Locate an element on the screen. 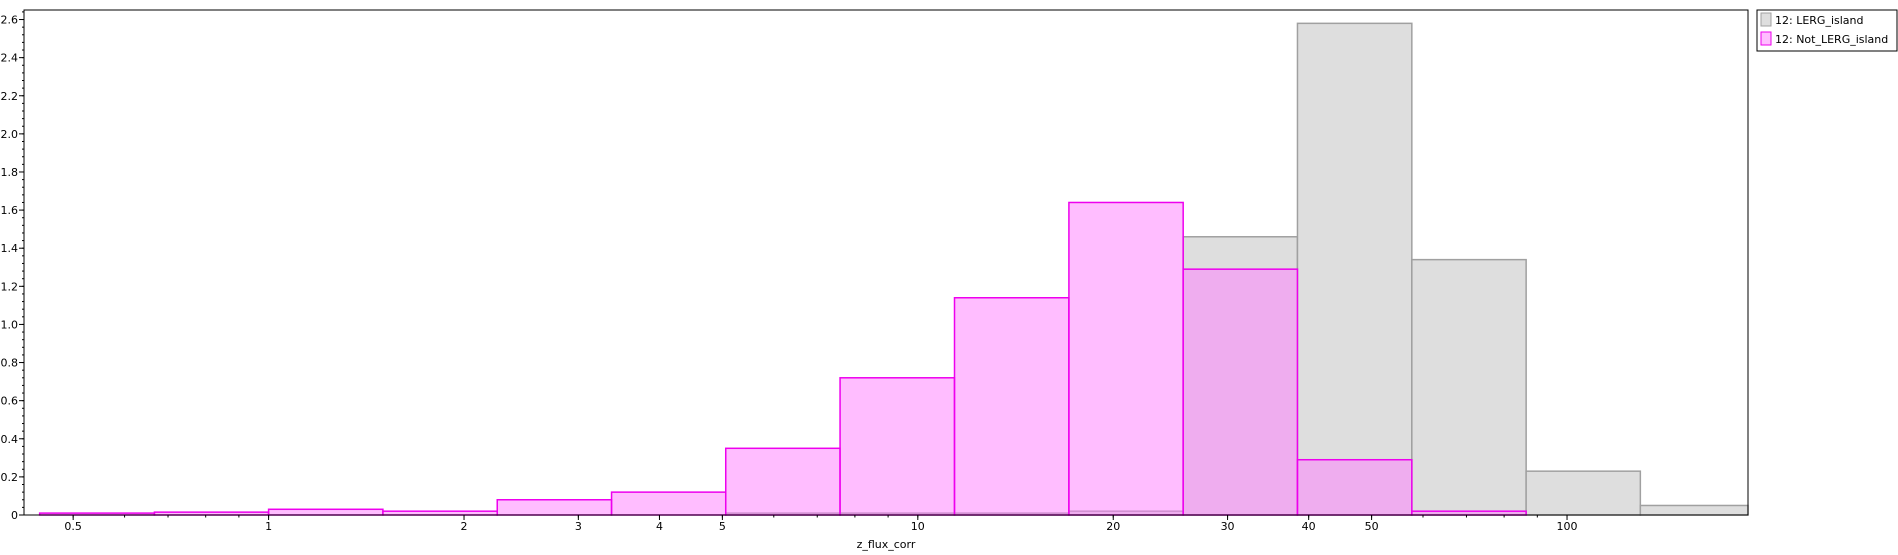 Image resolution: width=1898 pixels, height=555 pixels. x-tick-label: 1 is located at coordinates (268, 526).